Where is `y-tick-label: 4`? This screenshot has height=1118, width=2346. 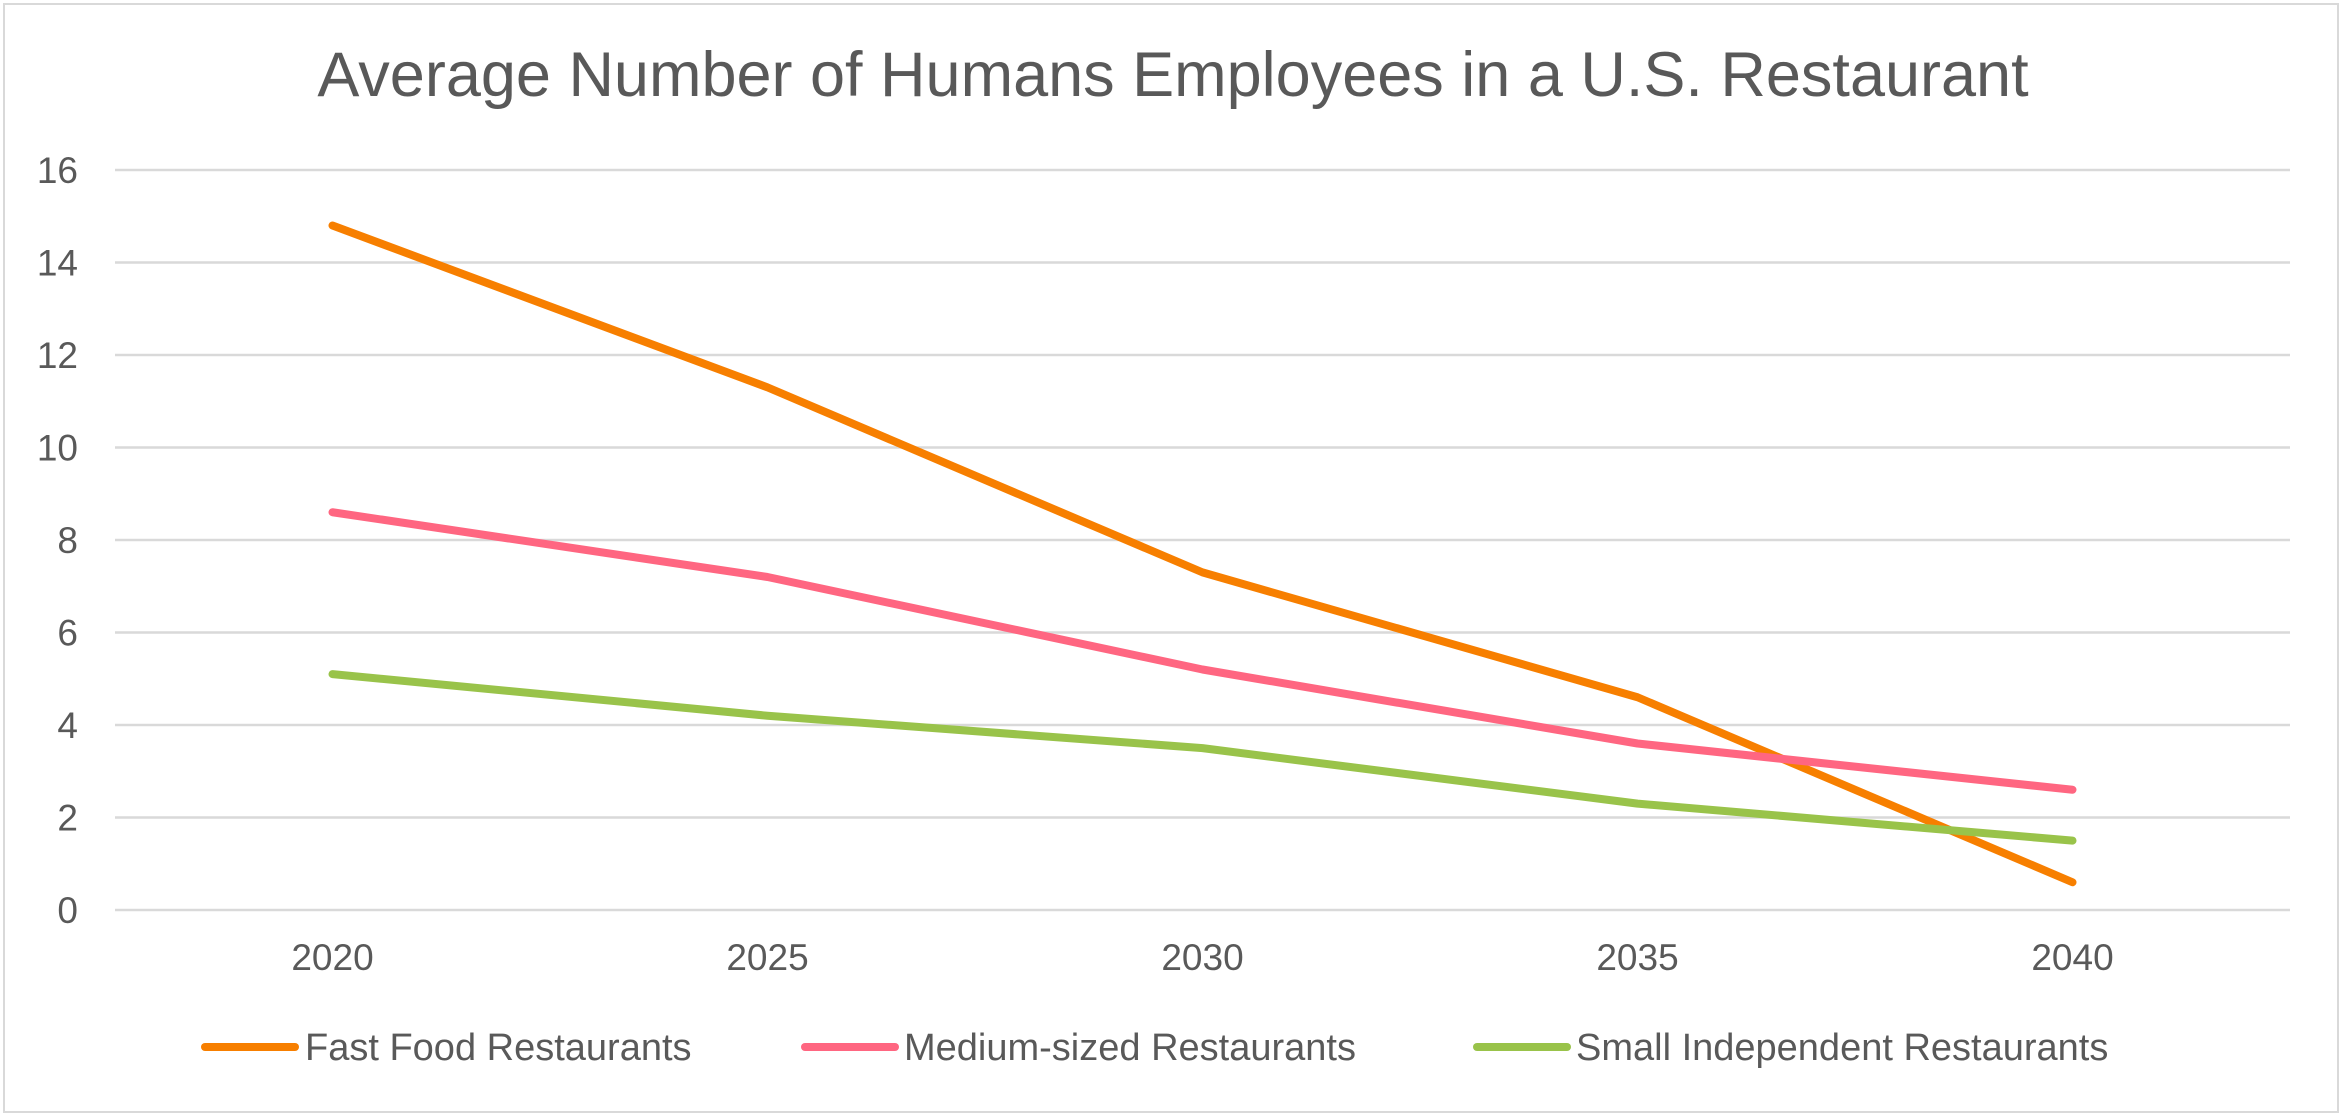 y-tick-label: 4 is located at coordinates (67, 725).